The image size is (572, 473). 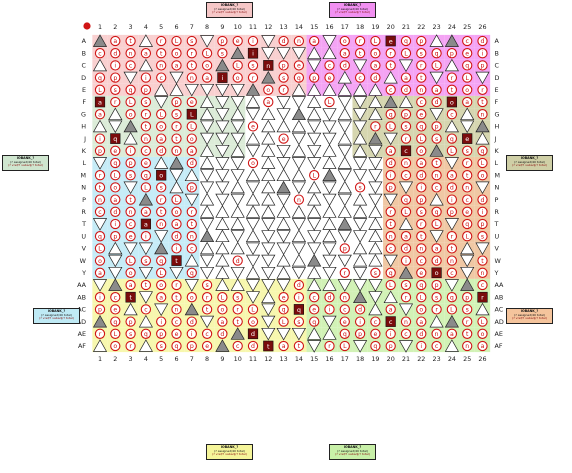 I want to click on pin-block: c, so click(x=406, y=151).